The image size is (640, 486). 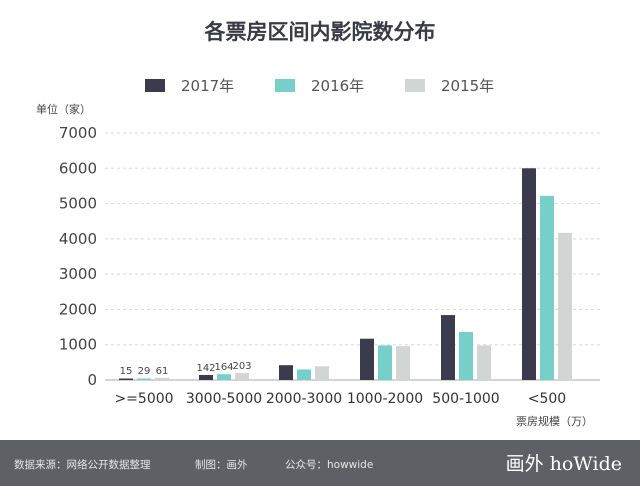 I want to click on legend-label-2015: 2015年, so click(x=468, y=86).